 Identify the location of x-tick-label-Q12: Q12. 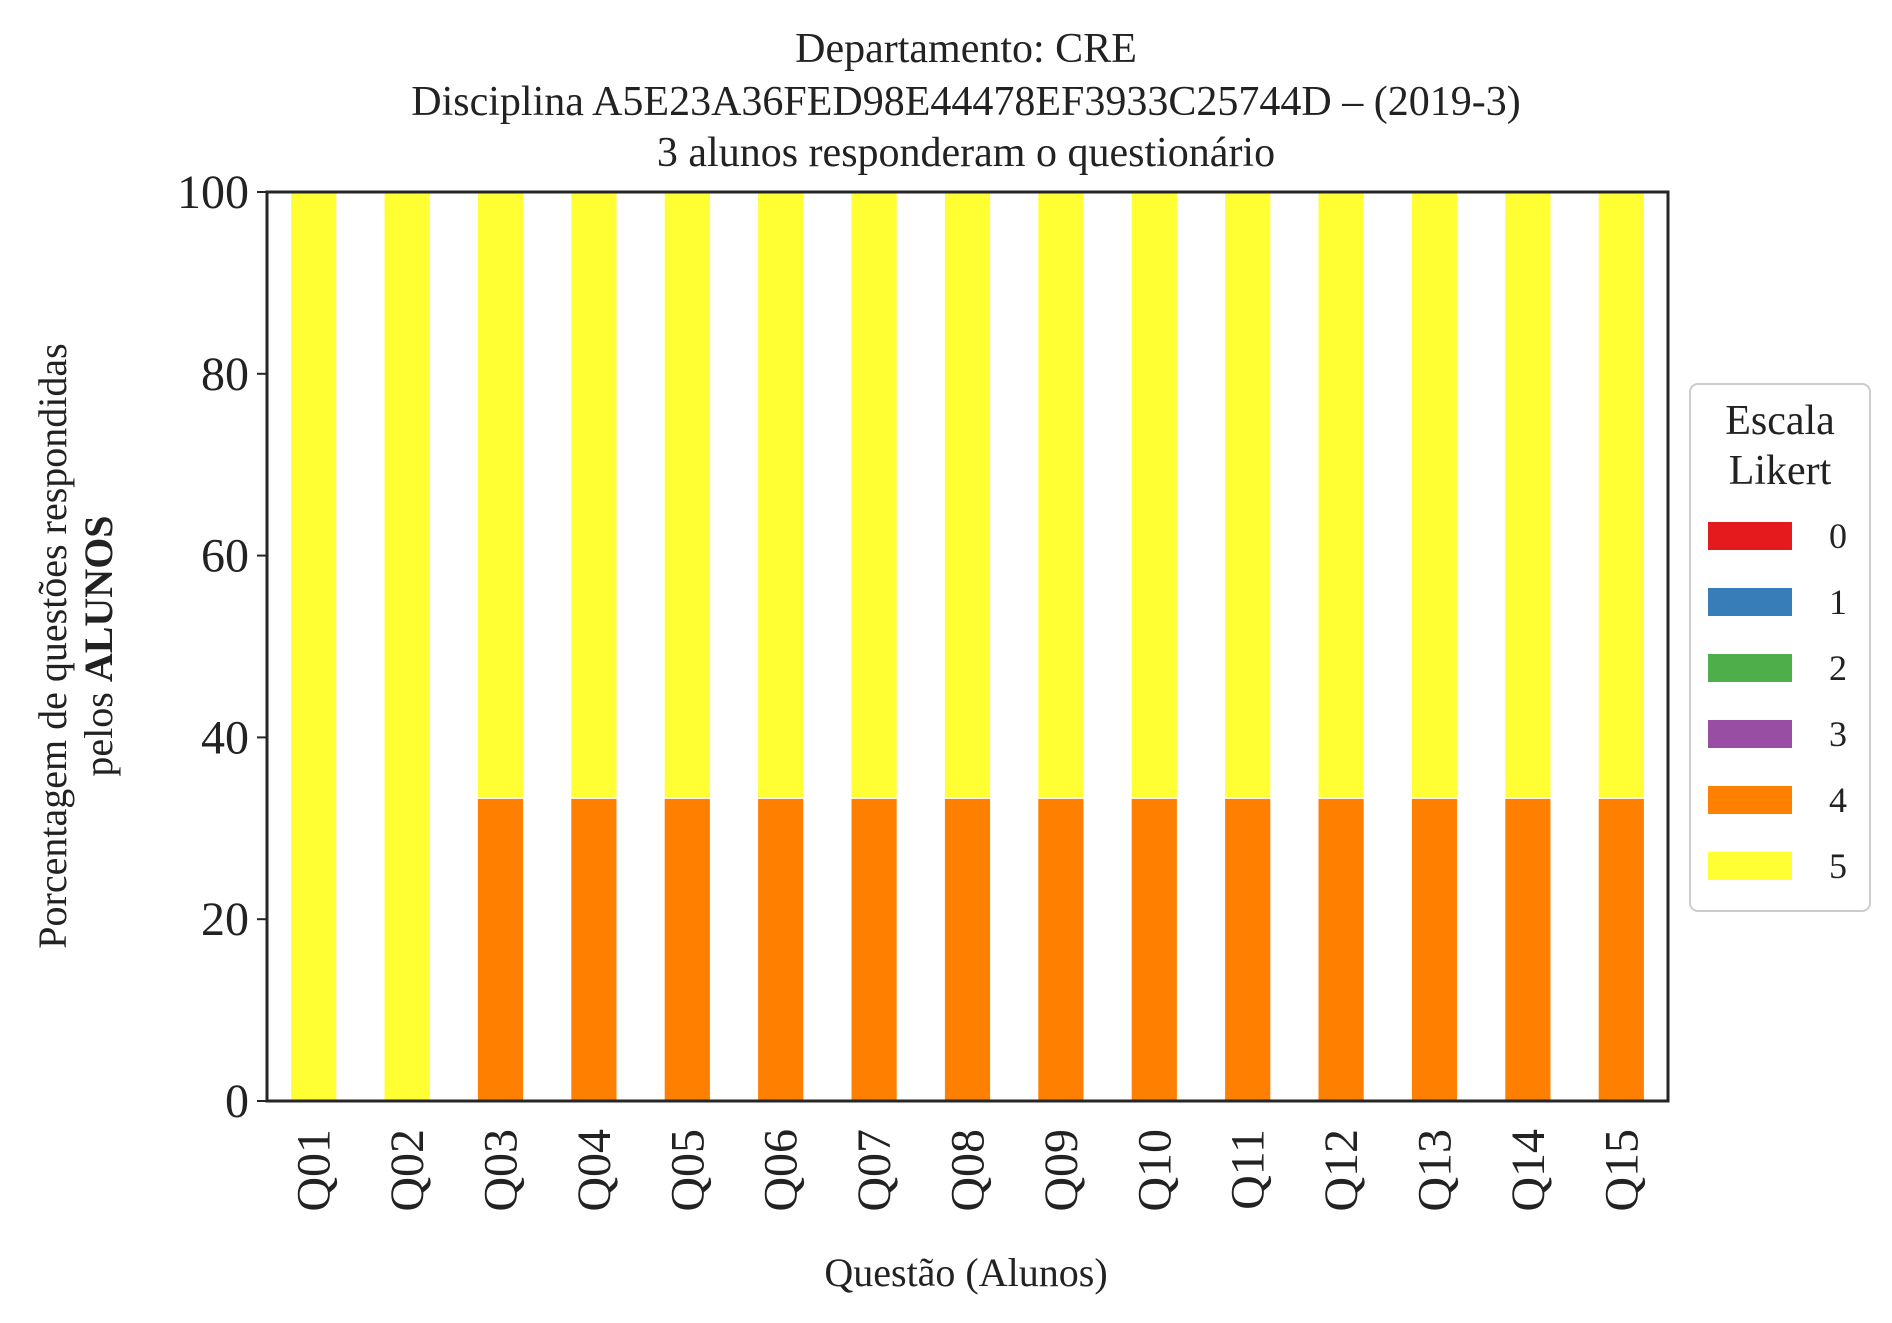
(1341, 1170).